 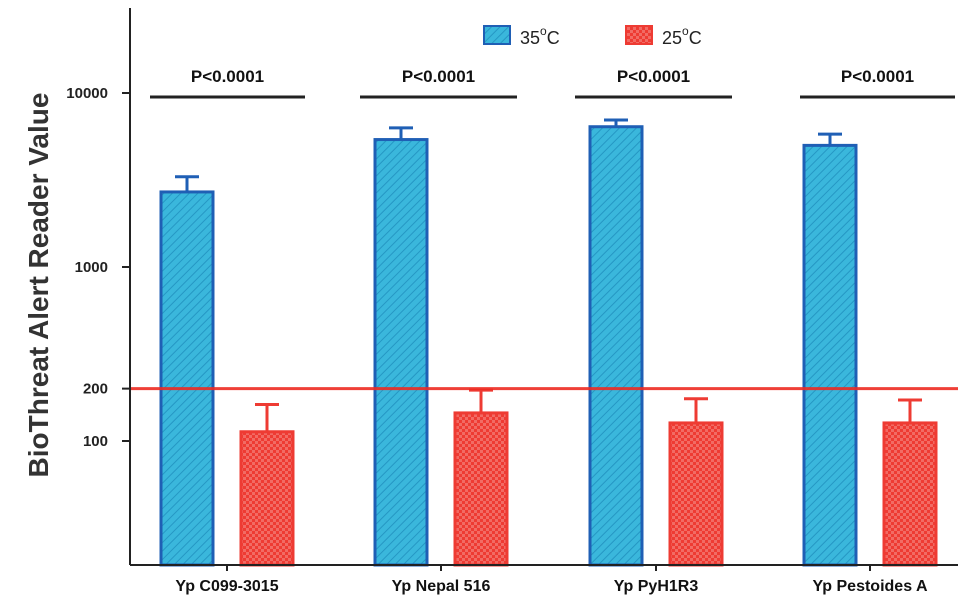 I want to click on legend-label-35c: 35oC, so click(x=540, y=36).